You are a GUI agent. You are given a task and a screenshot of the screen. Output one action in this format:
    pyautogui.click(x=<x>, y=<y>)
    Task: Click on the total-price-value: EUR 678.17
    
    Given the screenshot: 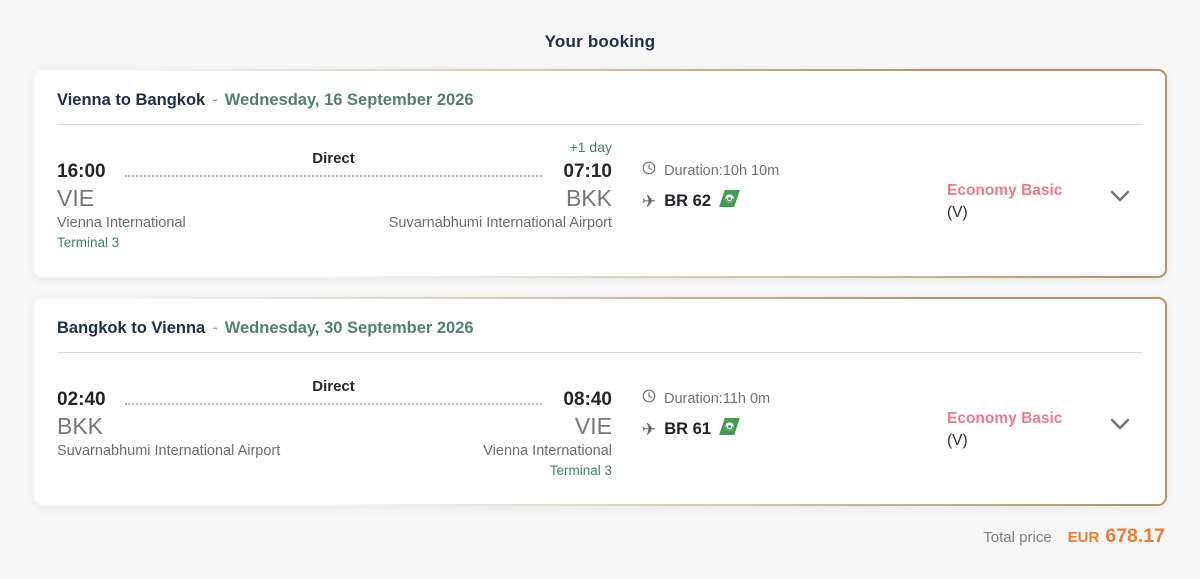 What is the action you would take?
    pyautogui.click(x=1116, y=536)
    